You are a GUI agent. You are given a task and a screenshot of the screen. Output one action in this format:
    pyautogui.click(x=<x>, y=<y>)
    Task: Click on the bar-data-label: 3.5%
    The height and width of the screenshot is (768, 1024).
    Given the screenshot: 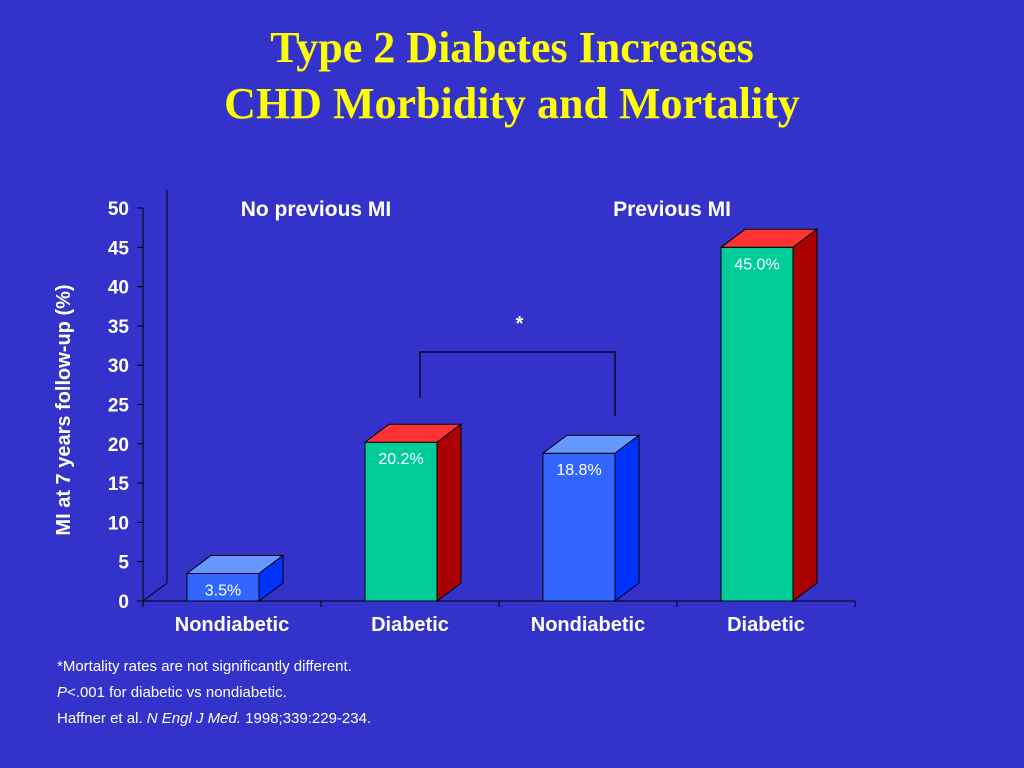 What is the action you would take?
    pyautogui.click(x=223, y=590)
    